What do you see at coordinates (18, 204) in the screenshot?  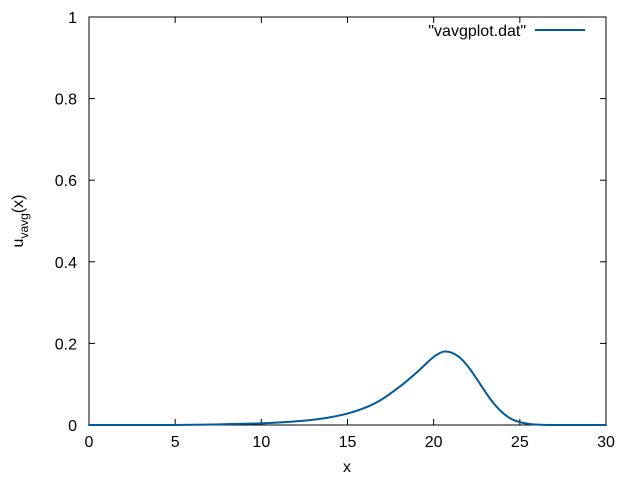 I see `y-axis-label-suffix: (x)` at bounding box center [18, 204].